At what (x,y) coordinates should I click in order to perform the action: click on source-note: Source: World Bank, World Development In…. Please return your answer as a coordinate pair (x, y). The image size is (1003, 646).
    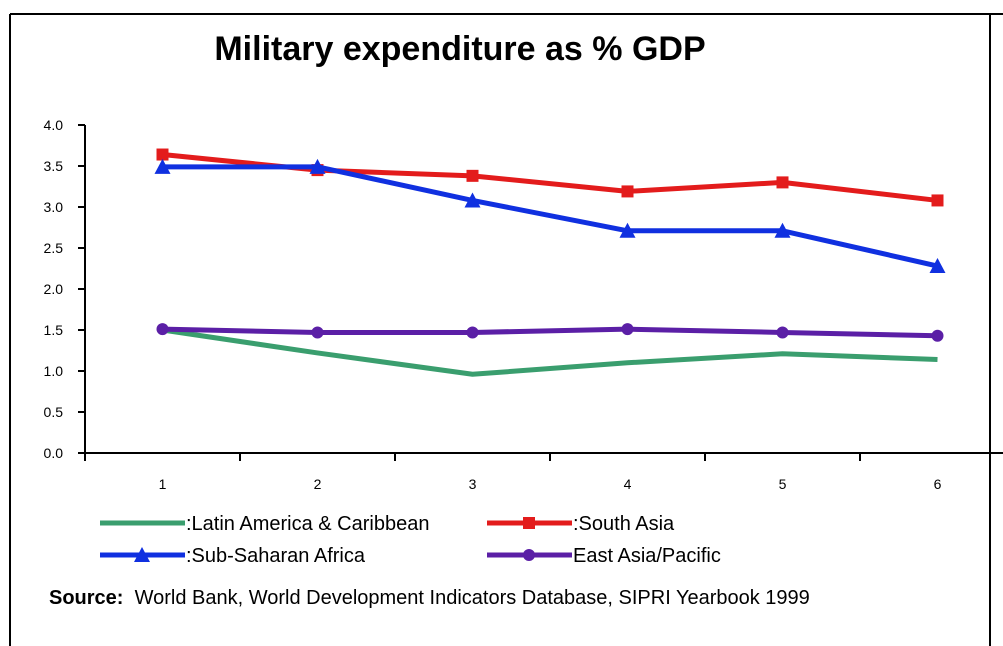
    Looking at the image, I should click on (459, 598).